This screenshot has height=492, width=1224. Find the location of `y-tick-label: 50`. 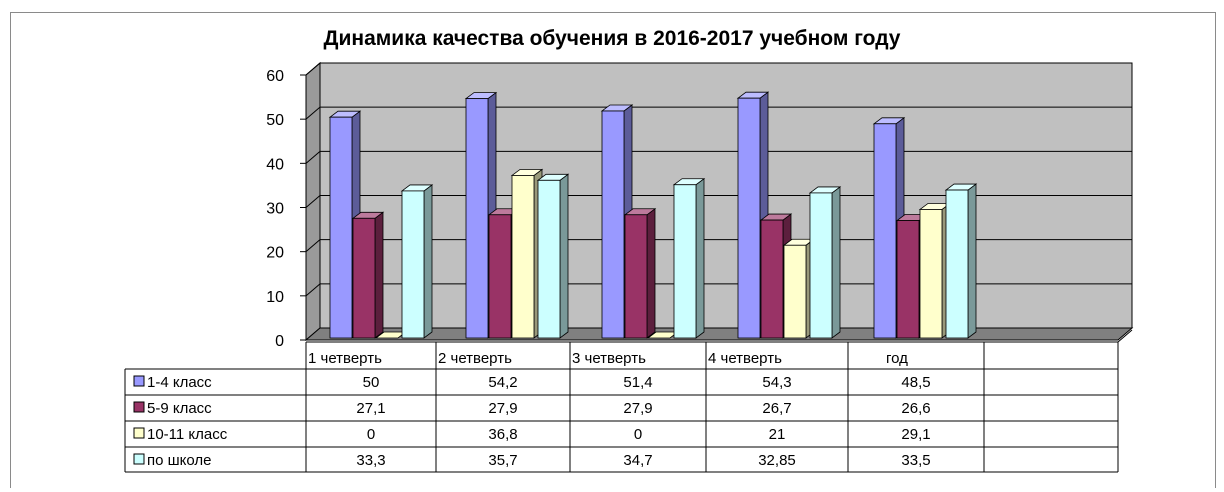

y-tick-label: 50 is located at coordinates (275, 120).